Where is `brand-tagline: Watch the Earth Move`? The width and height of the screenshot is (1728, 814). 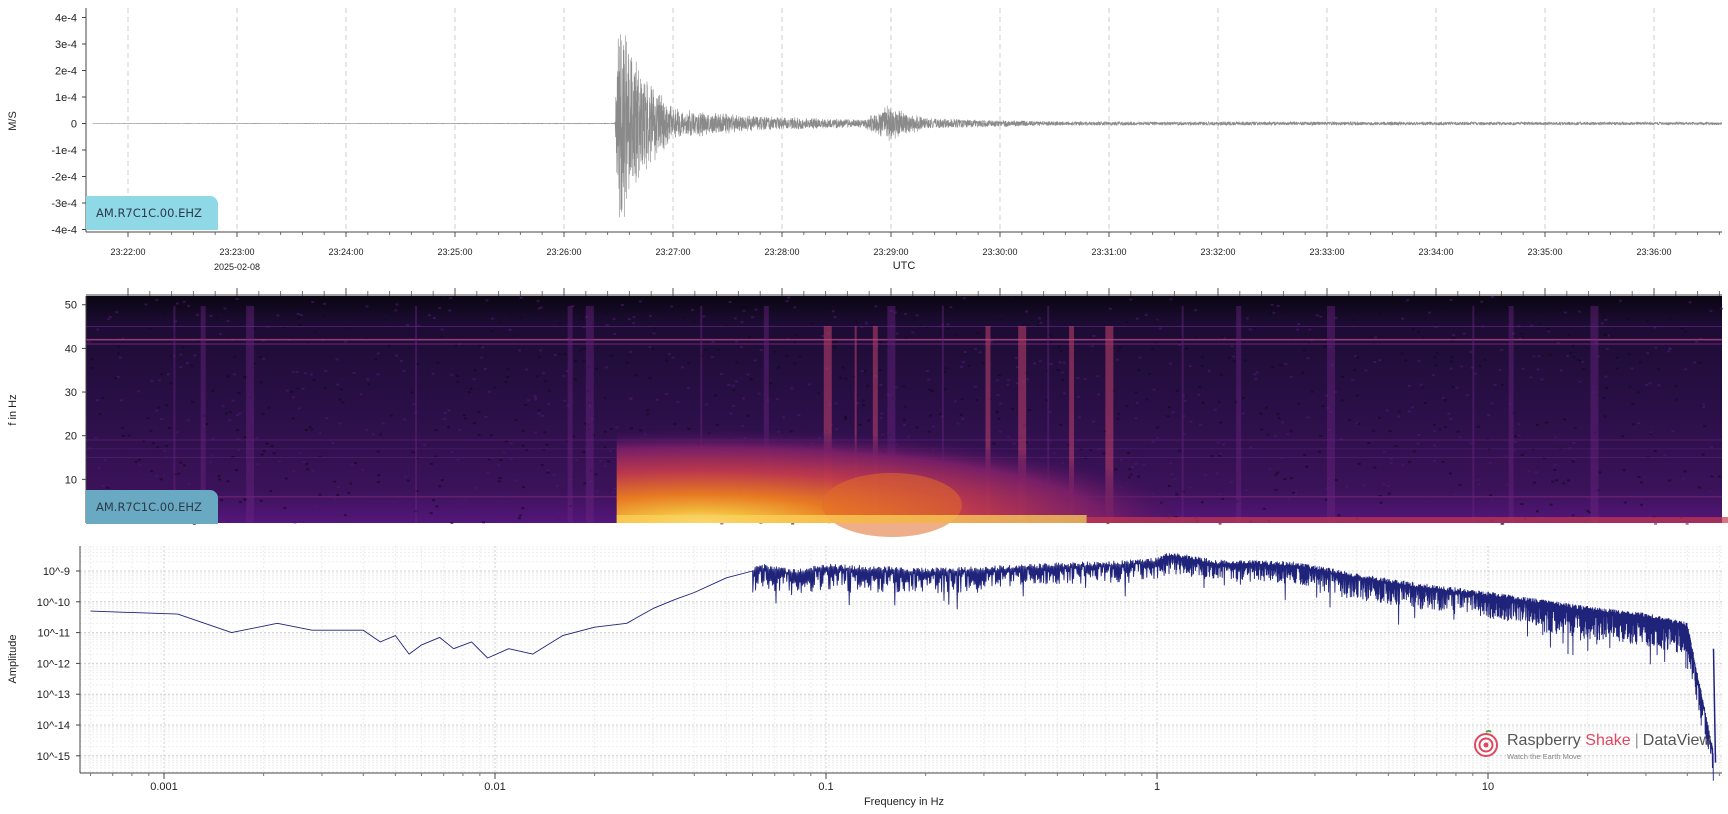 brand-tagline: Watch the Earth Move is located at coordinates (1544, 756).